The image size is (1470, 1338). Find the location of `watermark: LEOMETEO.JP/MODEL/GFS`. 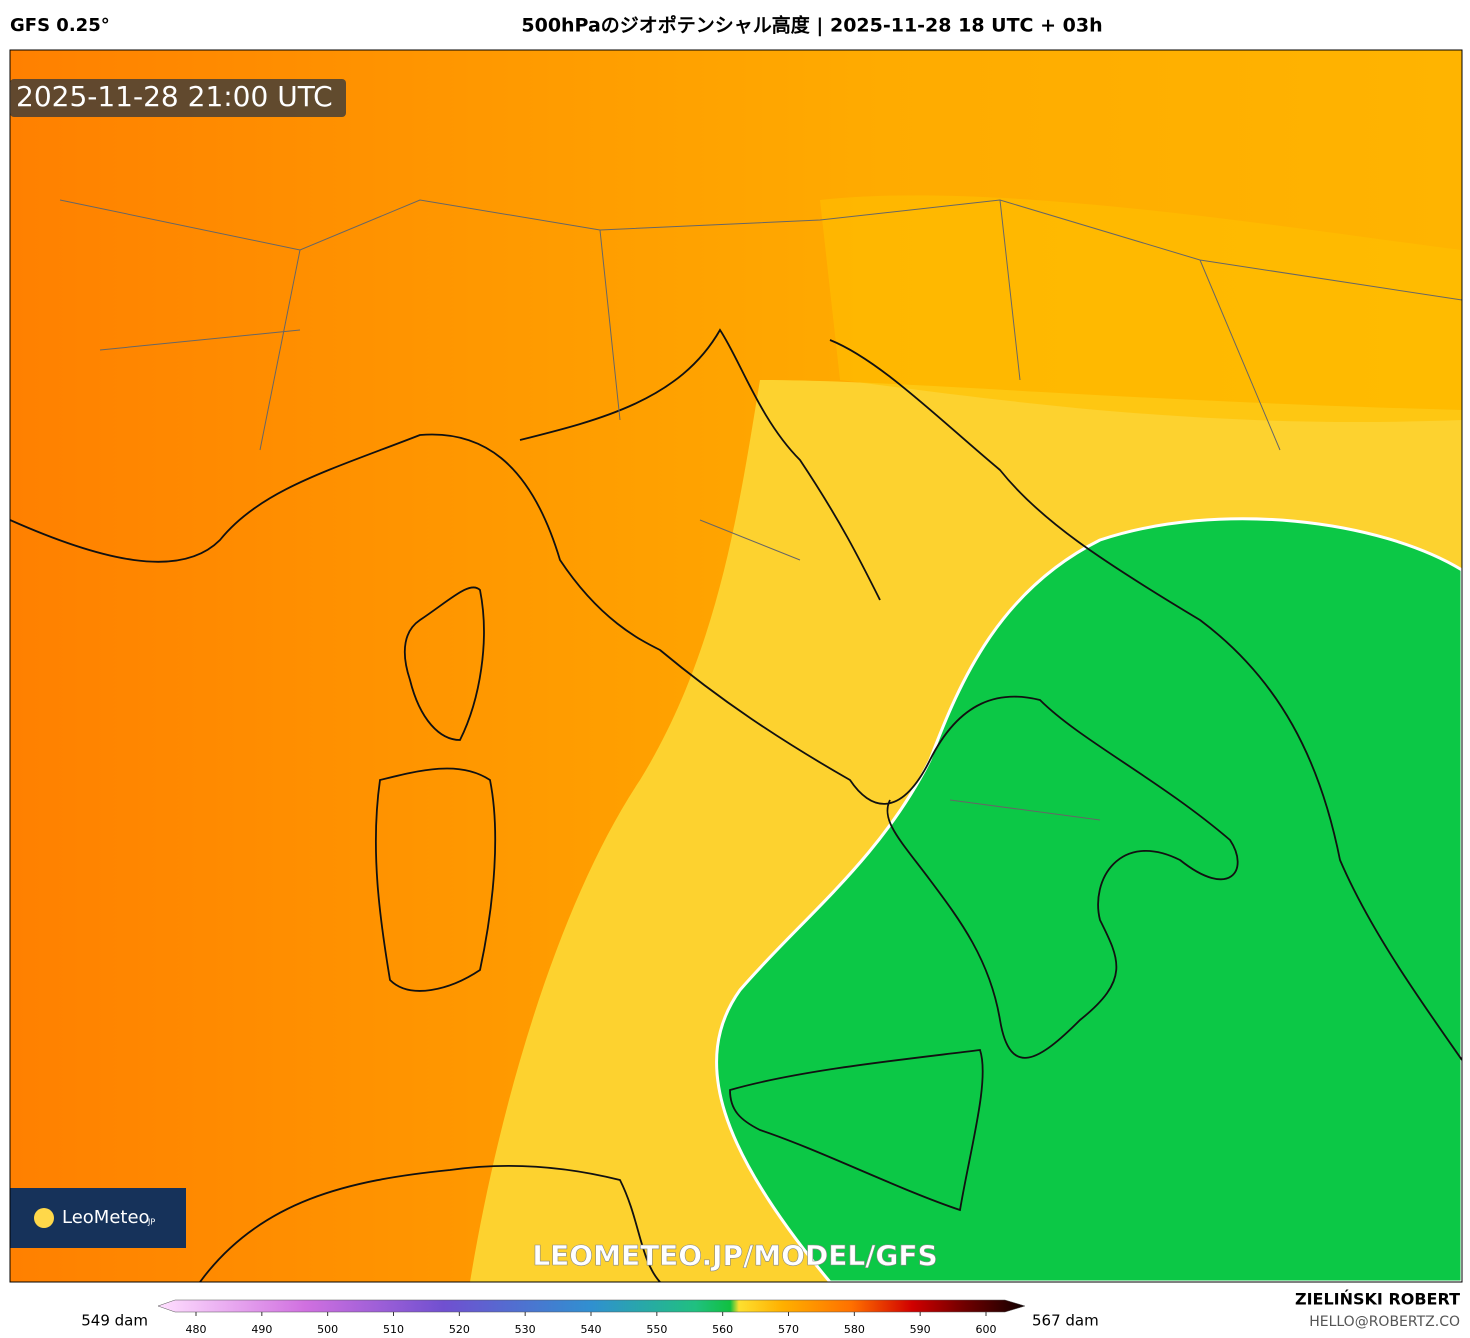

watermark: LEOMETEO.JP/MODEL/GFS is located at coordinates (734, 1255).